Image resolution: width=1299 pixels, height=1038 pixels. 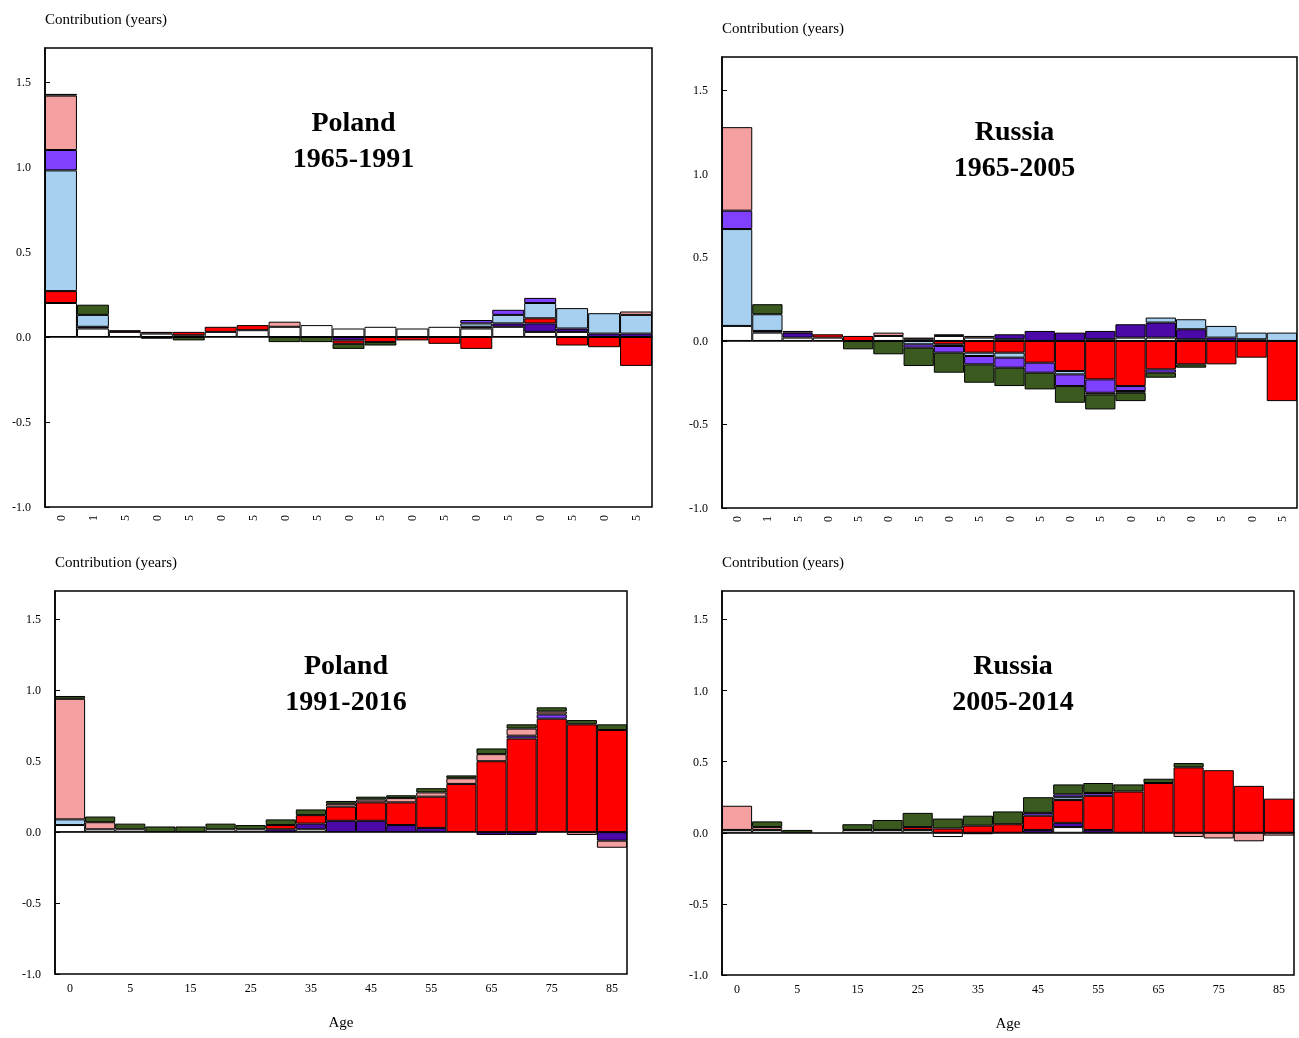 I want to click on text: Russia 1965-2005, so click(x=1014, y=148).